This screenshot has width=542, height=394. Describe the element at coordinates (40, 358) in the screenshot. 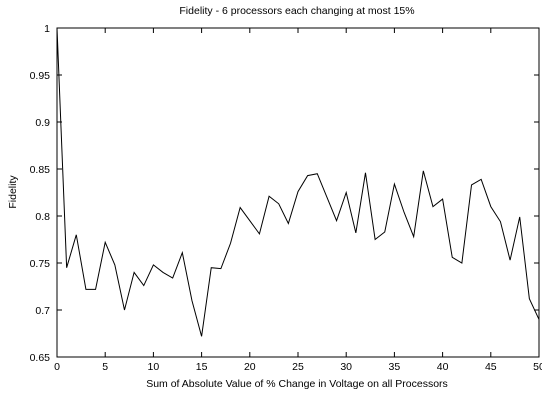

I see `y-tick-label: 0.65` at that location.